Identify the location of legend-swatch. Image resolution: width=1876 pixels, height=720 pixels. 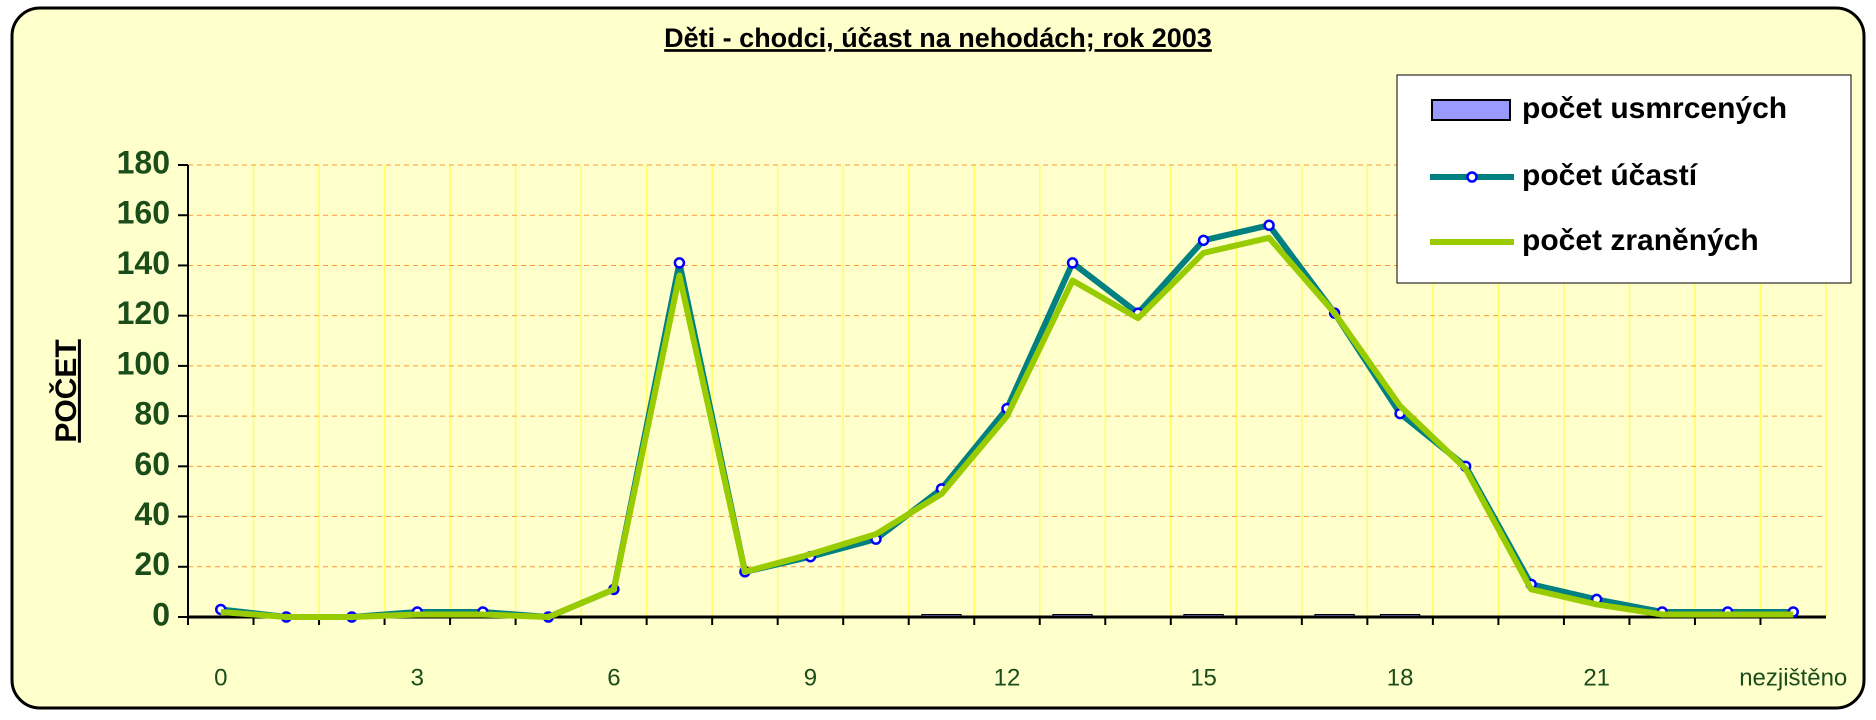
(1471, 110).